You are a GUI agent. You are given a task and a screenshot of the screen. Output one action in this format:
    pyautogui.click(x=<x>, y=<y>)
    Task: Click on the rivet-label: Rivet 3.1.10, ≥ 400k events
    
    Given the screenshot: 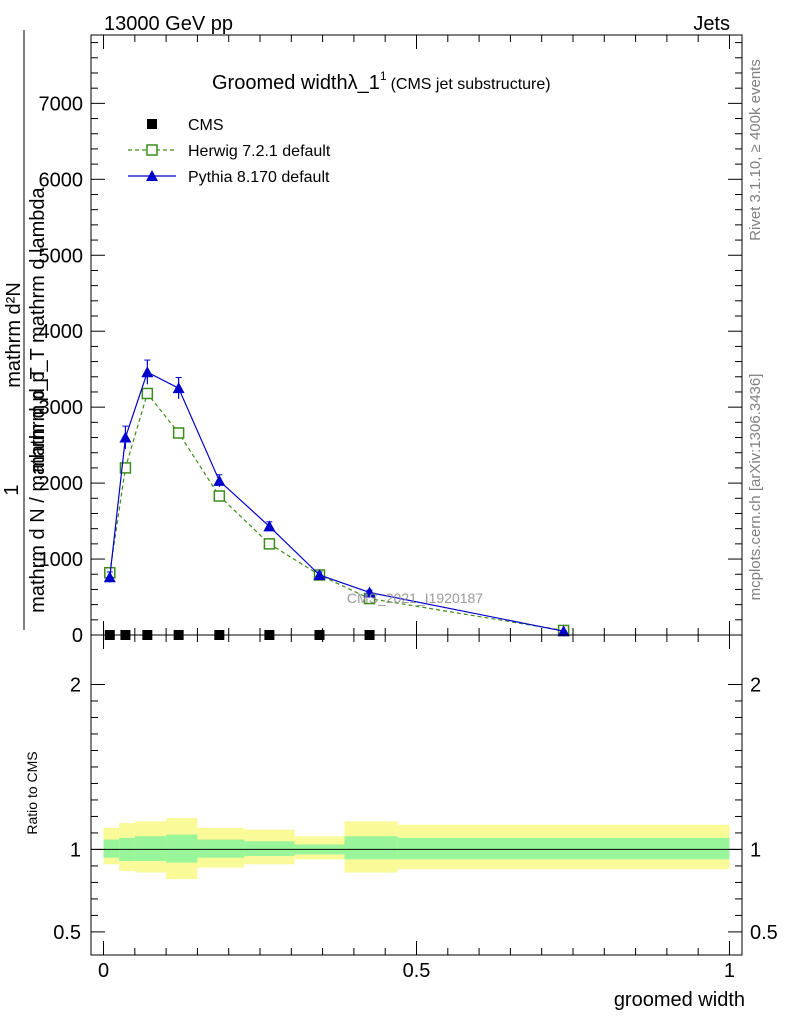 What is the action you would take?
    pyautogui.click(x=755, y=150)
    